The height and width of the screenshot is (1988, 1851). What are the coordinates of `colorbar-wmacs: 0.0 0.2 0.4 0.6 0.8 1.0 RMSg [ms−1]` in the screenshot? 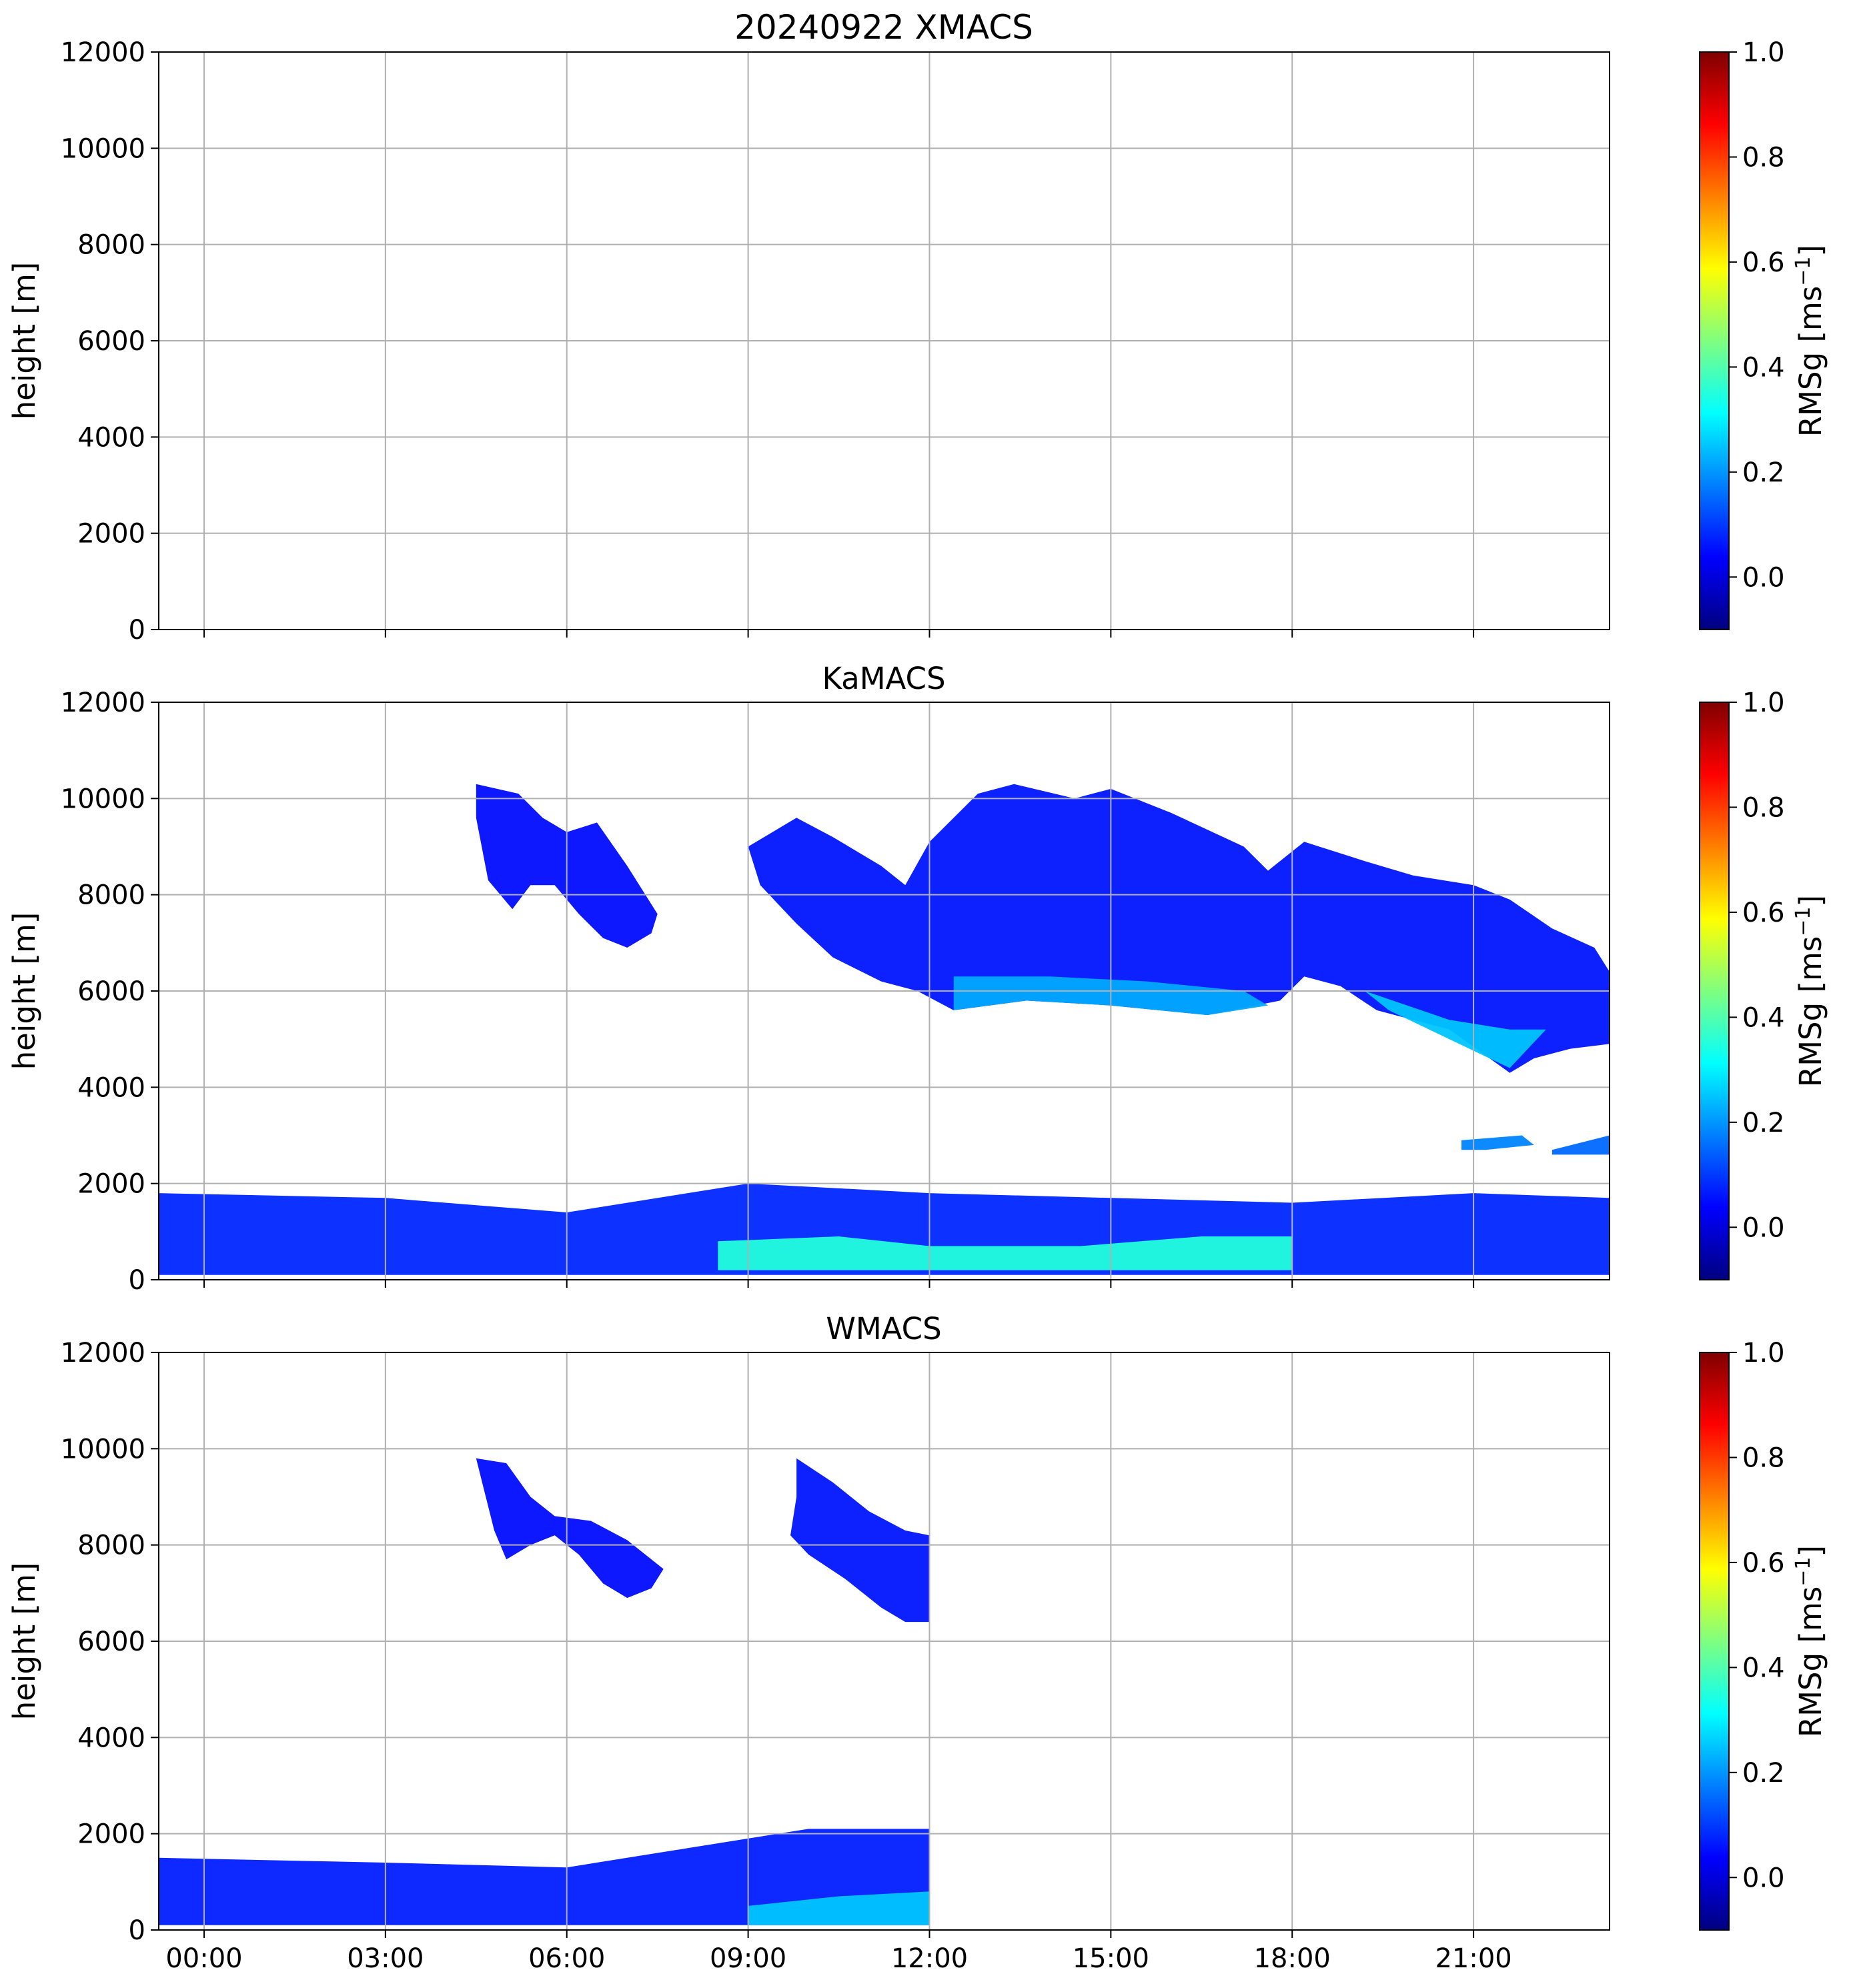 It's located at (1764, 1635).